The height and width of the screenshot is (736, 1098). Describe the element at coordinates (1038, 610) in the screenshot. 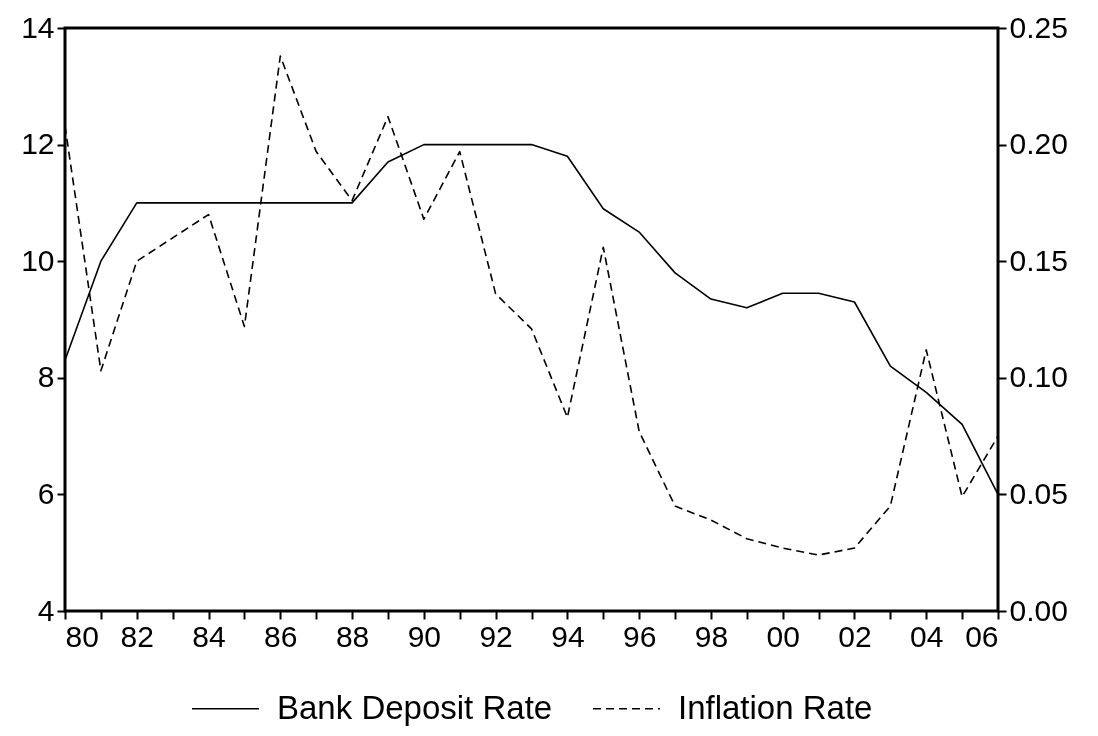

I see `y2-tick-label: 0.00` at that location.